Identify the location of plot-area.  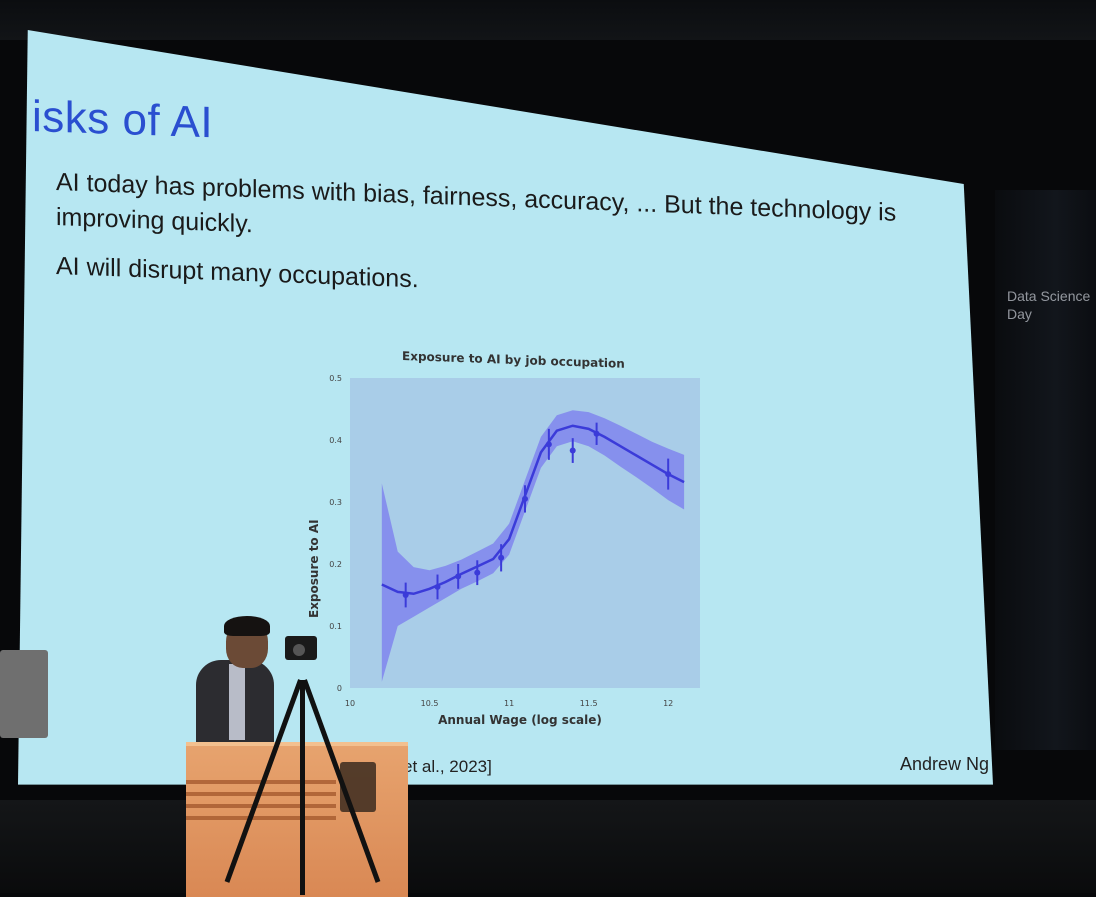
(525, 533).